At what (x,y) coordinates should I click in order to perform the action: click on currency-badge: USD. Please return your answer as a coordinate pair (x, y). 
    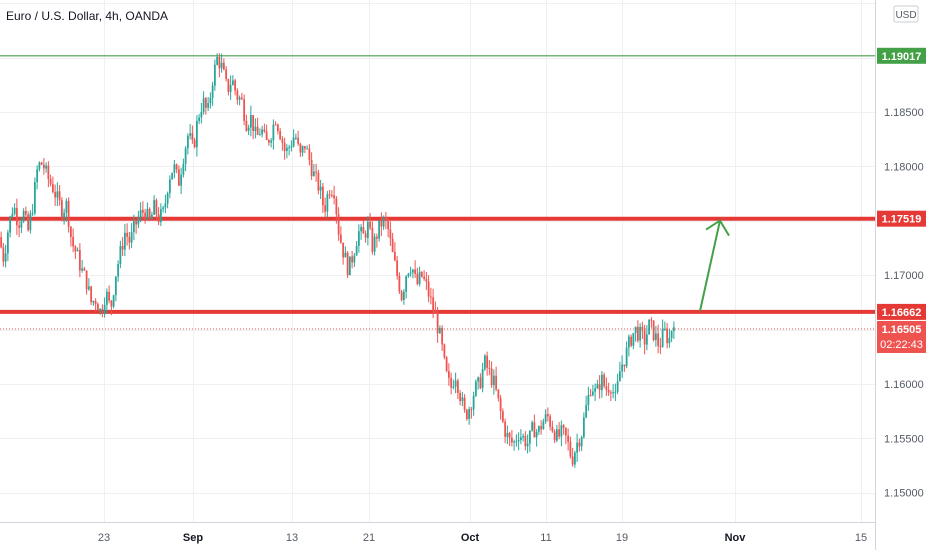
    Looking at the image, I should click on (906, 14).